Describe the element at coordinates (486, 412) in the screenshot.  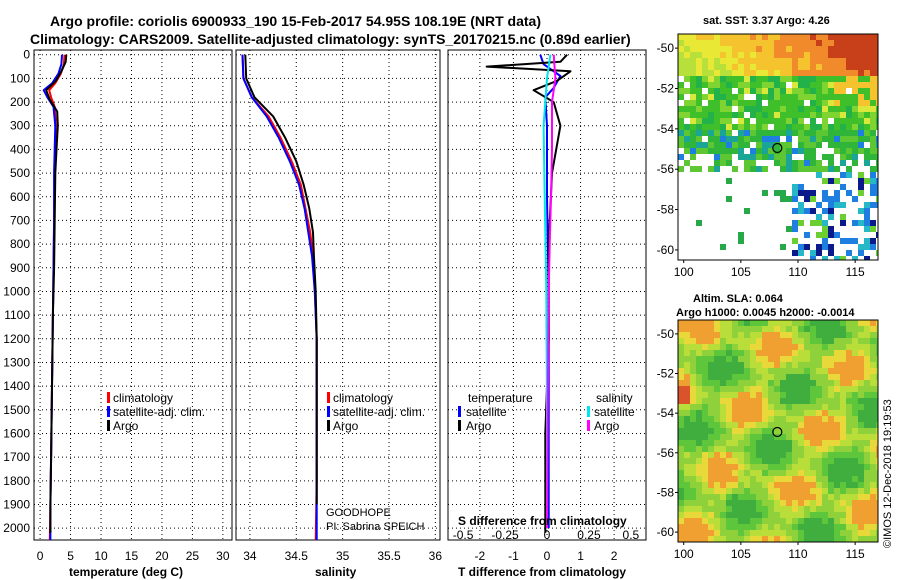
I see `legend-label-temp-satellite: satellite` at that location.